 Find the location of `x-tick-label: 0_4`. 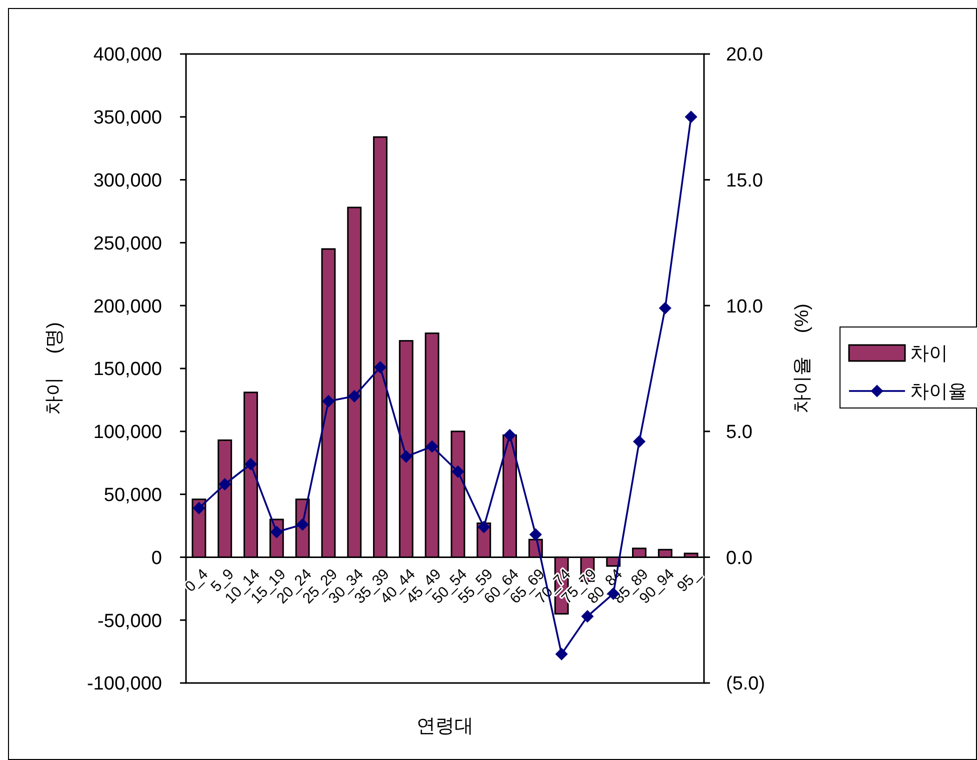

x-tick-label: 0_4 is located at coordinates (197, 581).